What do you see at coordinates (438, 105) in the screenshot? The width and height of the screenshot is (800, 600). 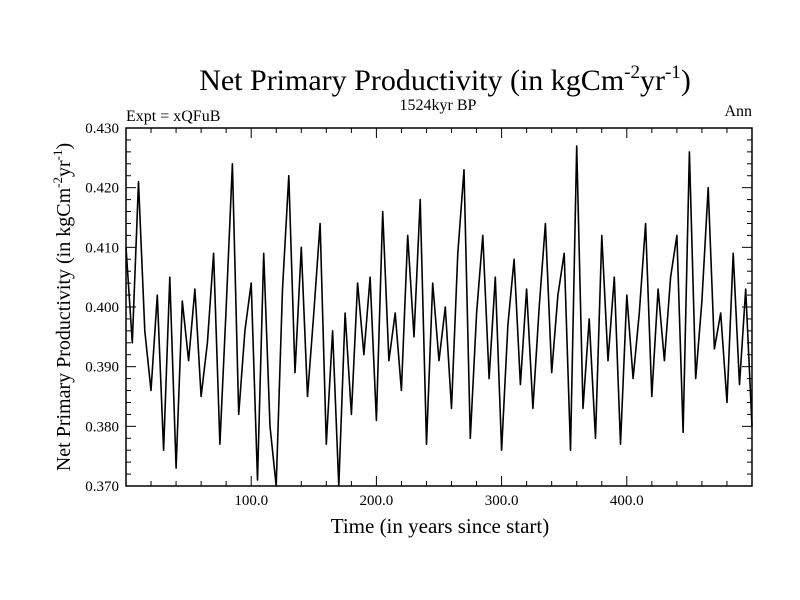 I see `chart-subtitle: 1524kyr BP` at bounding box center [438, 105].